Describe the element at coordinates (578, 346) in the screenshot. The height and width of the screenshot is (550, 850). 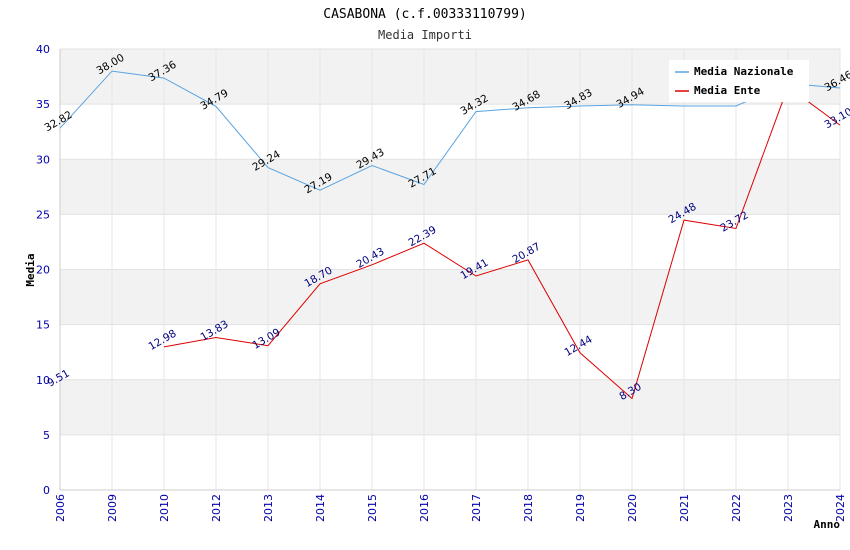
I see `data-label-media-ente: 12.44` at that location.